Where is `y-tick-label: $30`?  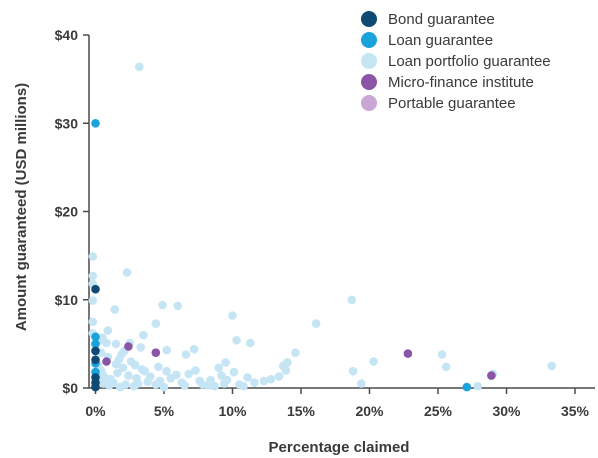 y-tick-label: $30 is located at coordinates (67, 123).